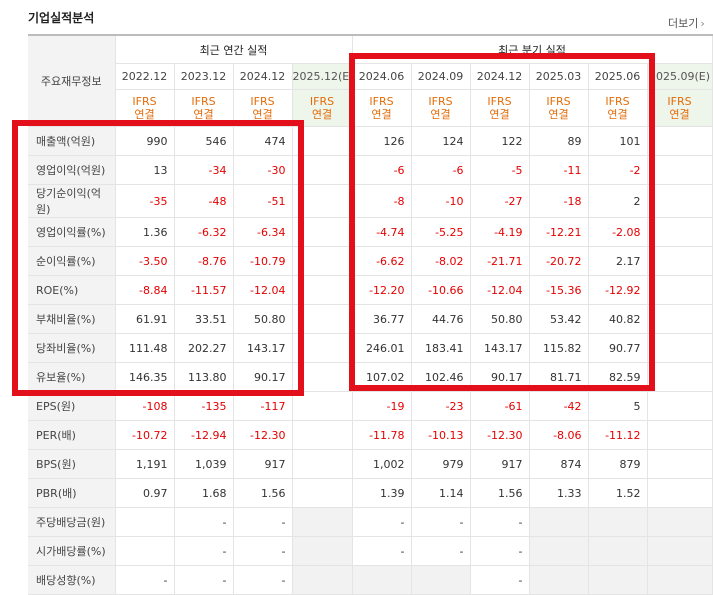 The width and height of the screenshot is (713, 595). I want to click on cell-quarter: 1.39, so click(381, 493).